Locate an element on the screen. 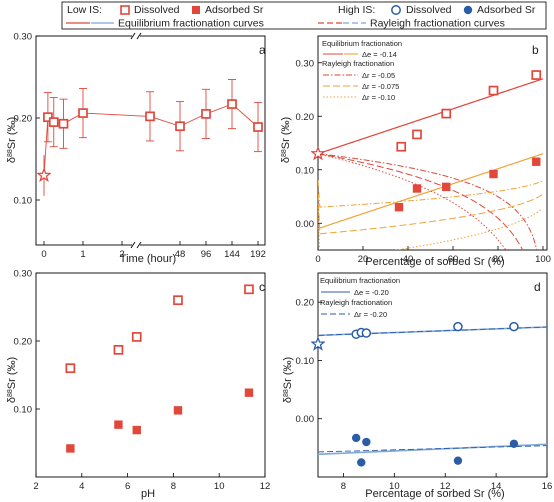 This screenshot has height=502, width=554. panel-a-xtick-label: 2 is located at coordinates (121, 254).